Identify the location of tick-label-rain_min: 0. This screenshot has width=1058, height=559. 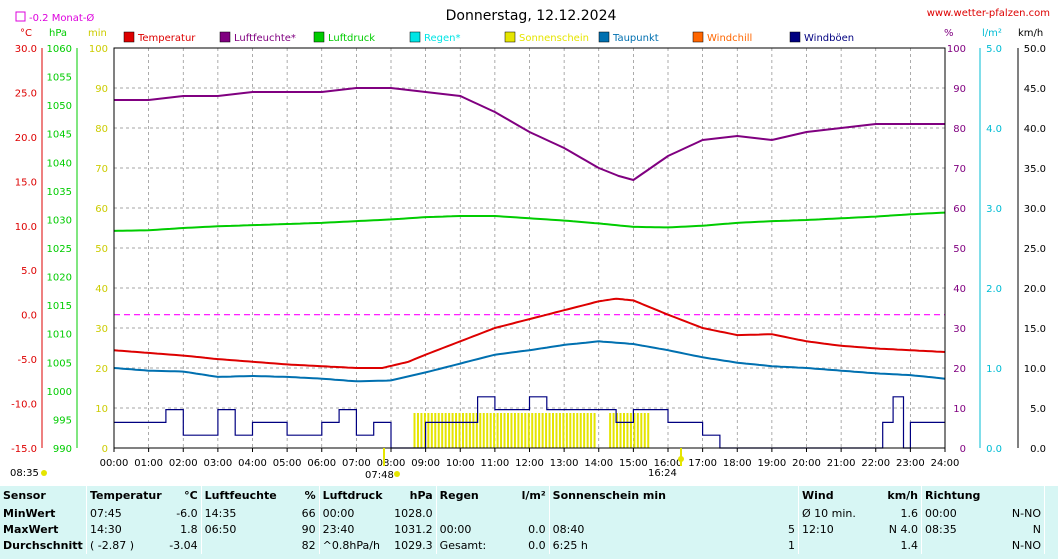
(105, 449).